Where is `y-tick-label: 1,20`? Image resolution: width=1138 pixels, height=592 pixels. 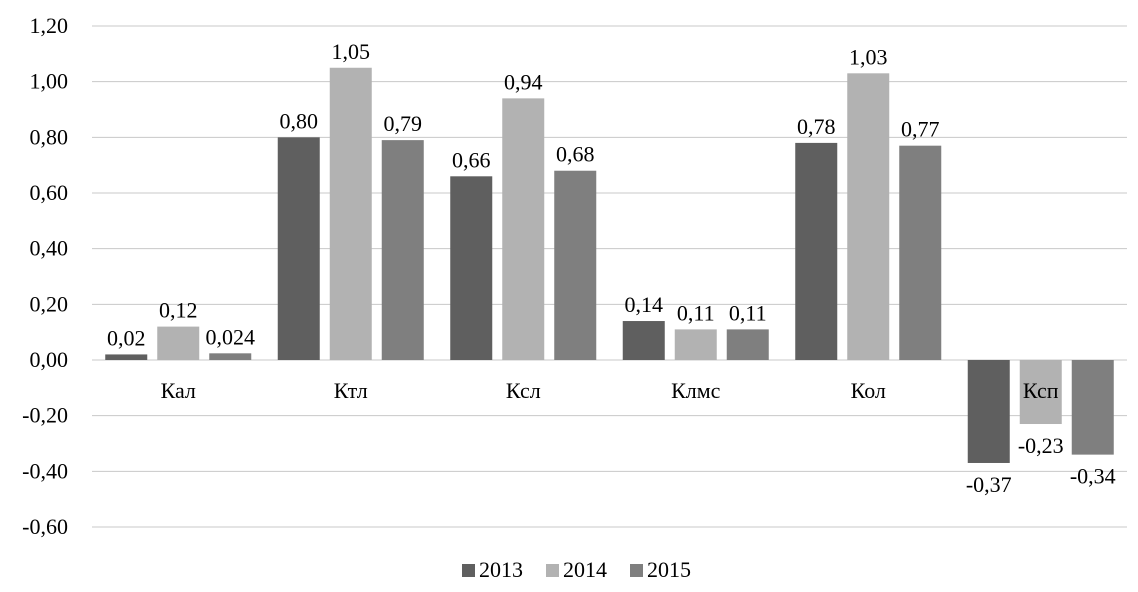 y-tick-label: 1,20 is located at coordinates (49, 25).